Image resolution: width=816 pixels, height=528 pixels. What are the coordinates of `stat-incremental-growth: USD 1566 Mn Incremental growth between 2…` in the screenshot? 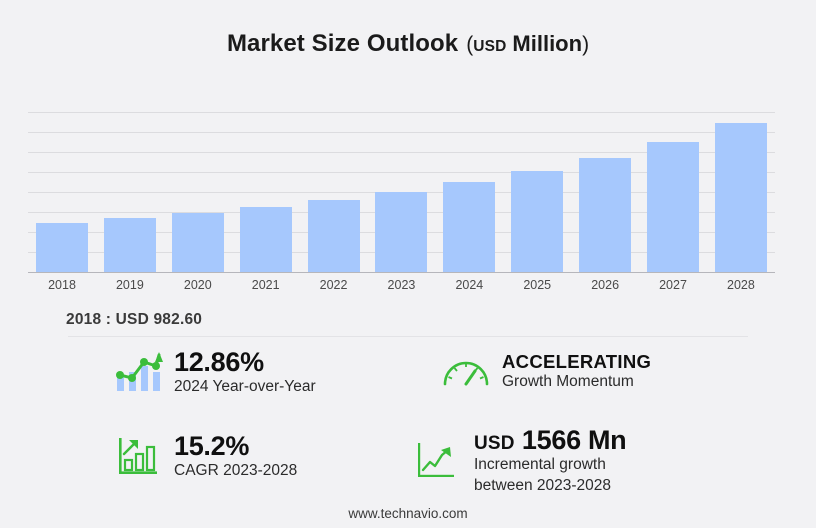 It's located at (519, 460).